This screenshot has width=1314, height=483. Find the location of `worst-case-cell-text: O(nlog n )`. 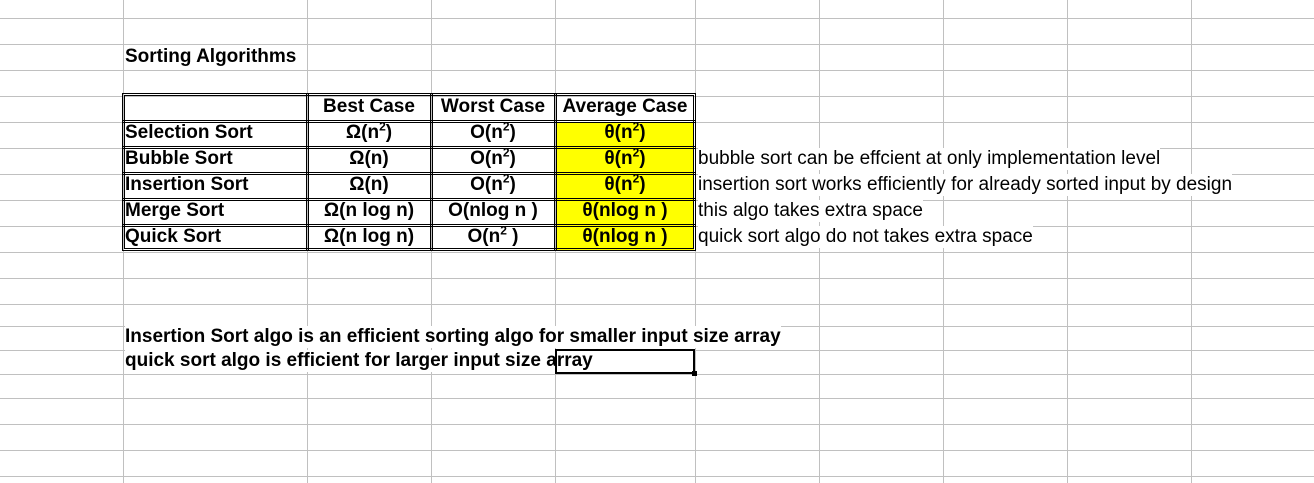

worst-case-cell-text: O(nlog n ) is located at coordinates (493, 210).